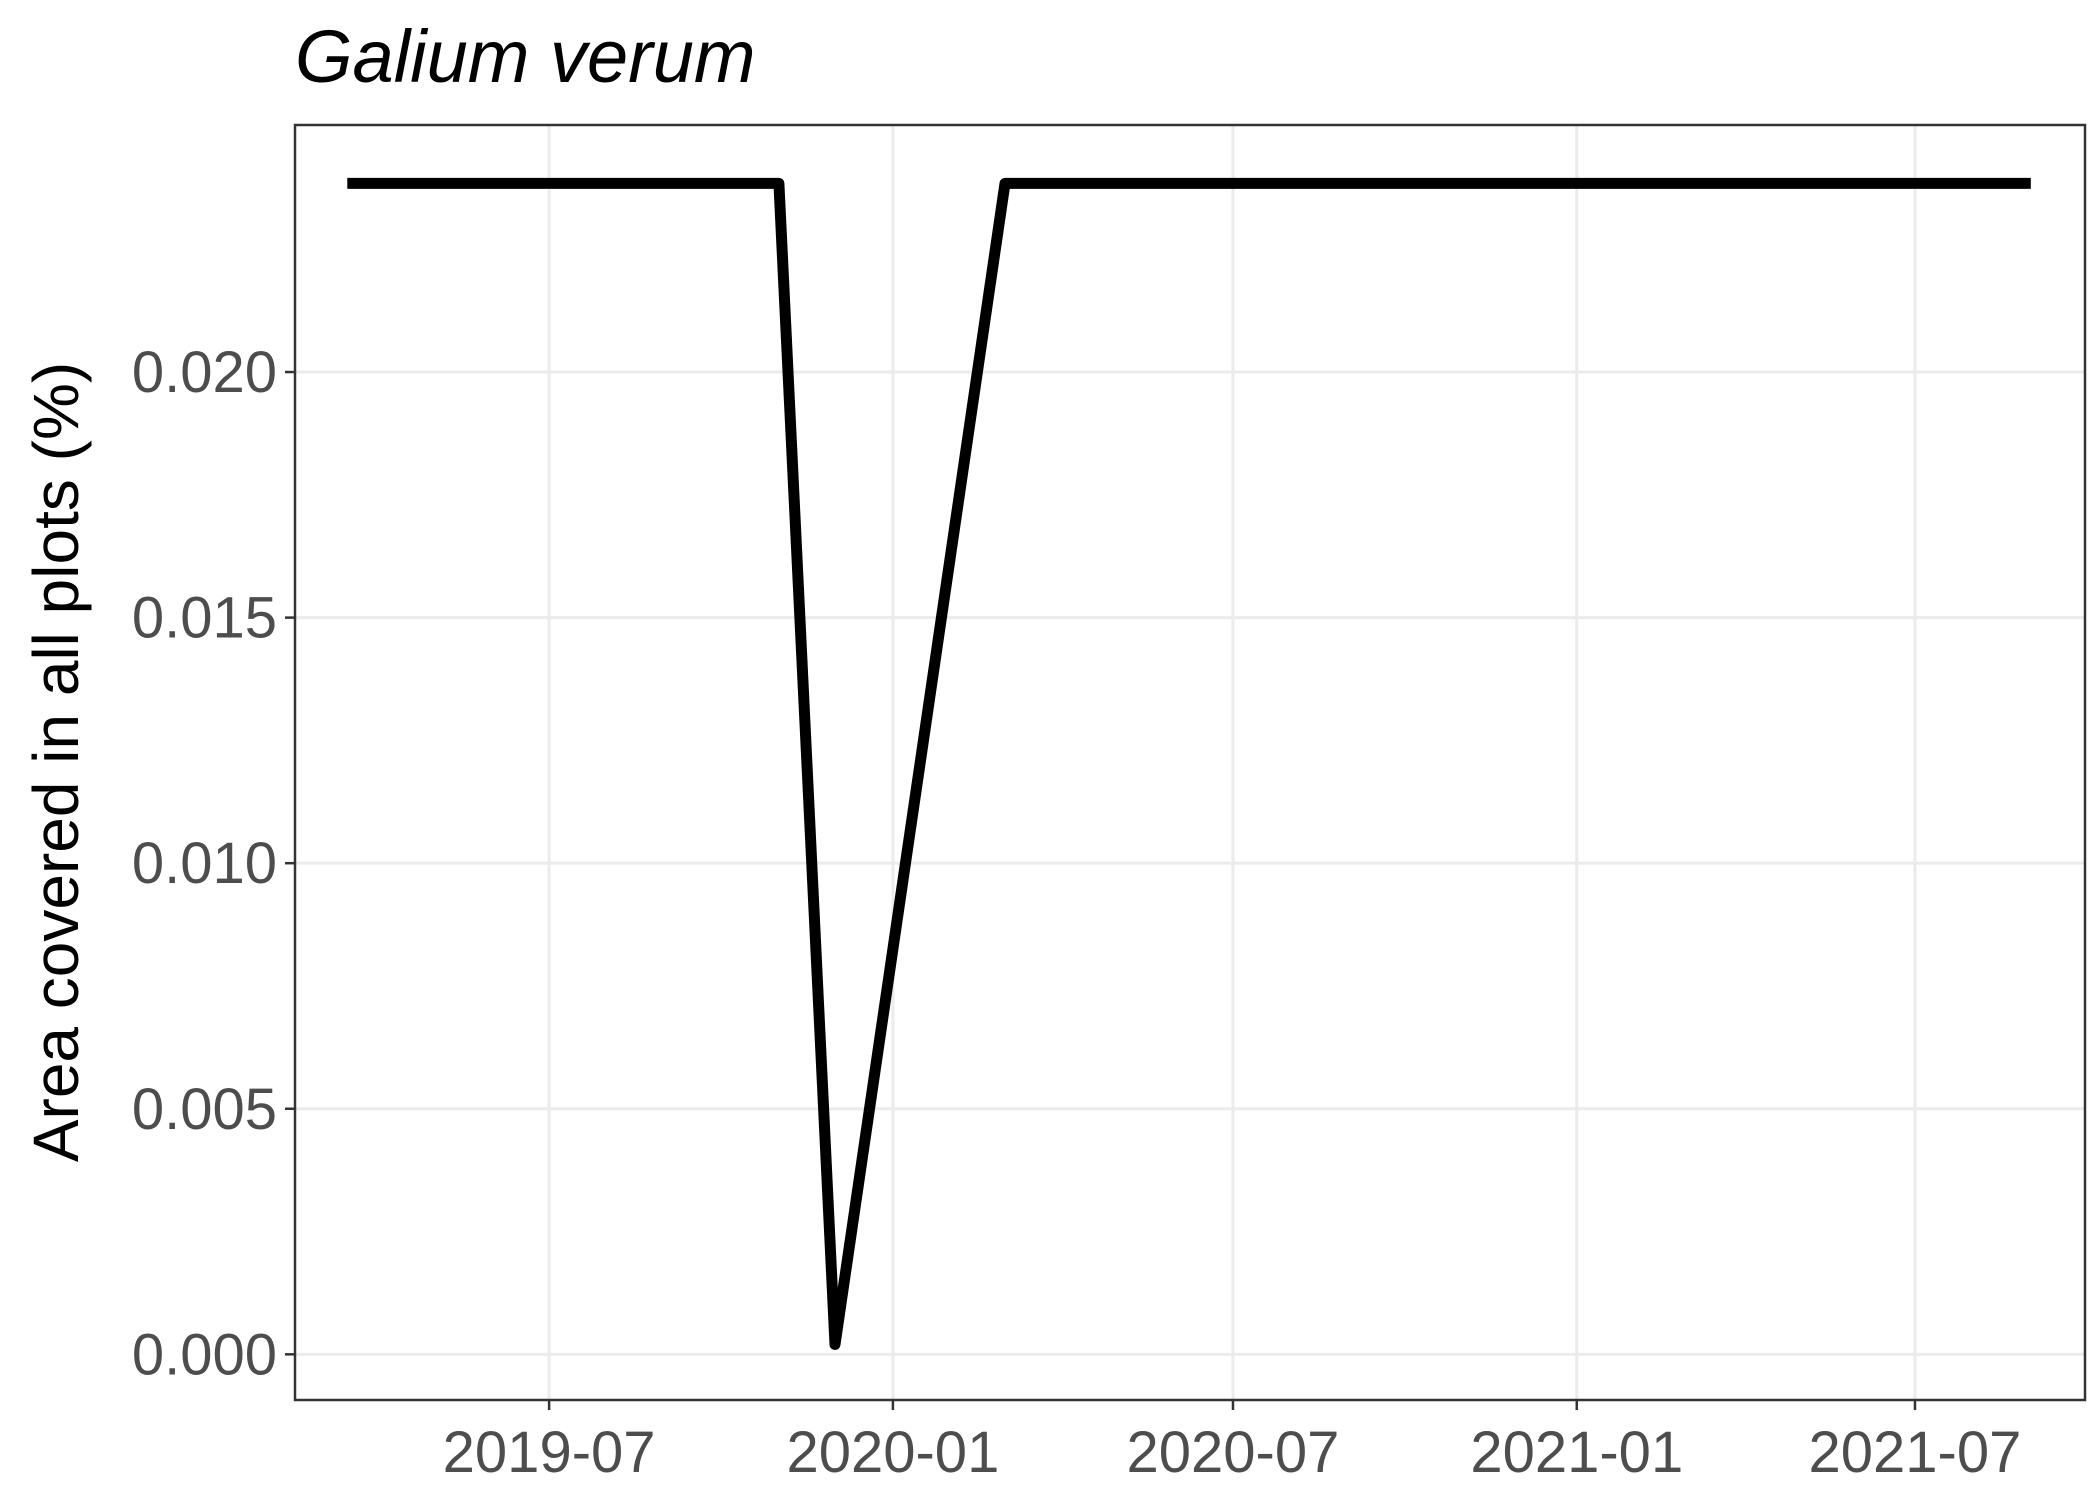  What do you see at coordinates (1233, 1452) in the screenshot?
I see `x-tick-label: 2020-07` at bounding box center [1233, 1452].